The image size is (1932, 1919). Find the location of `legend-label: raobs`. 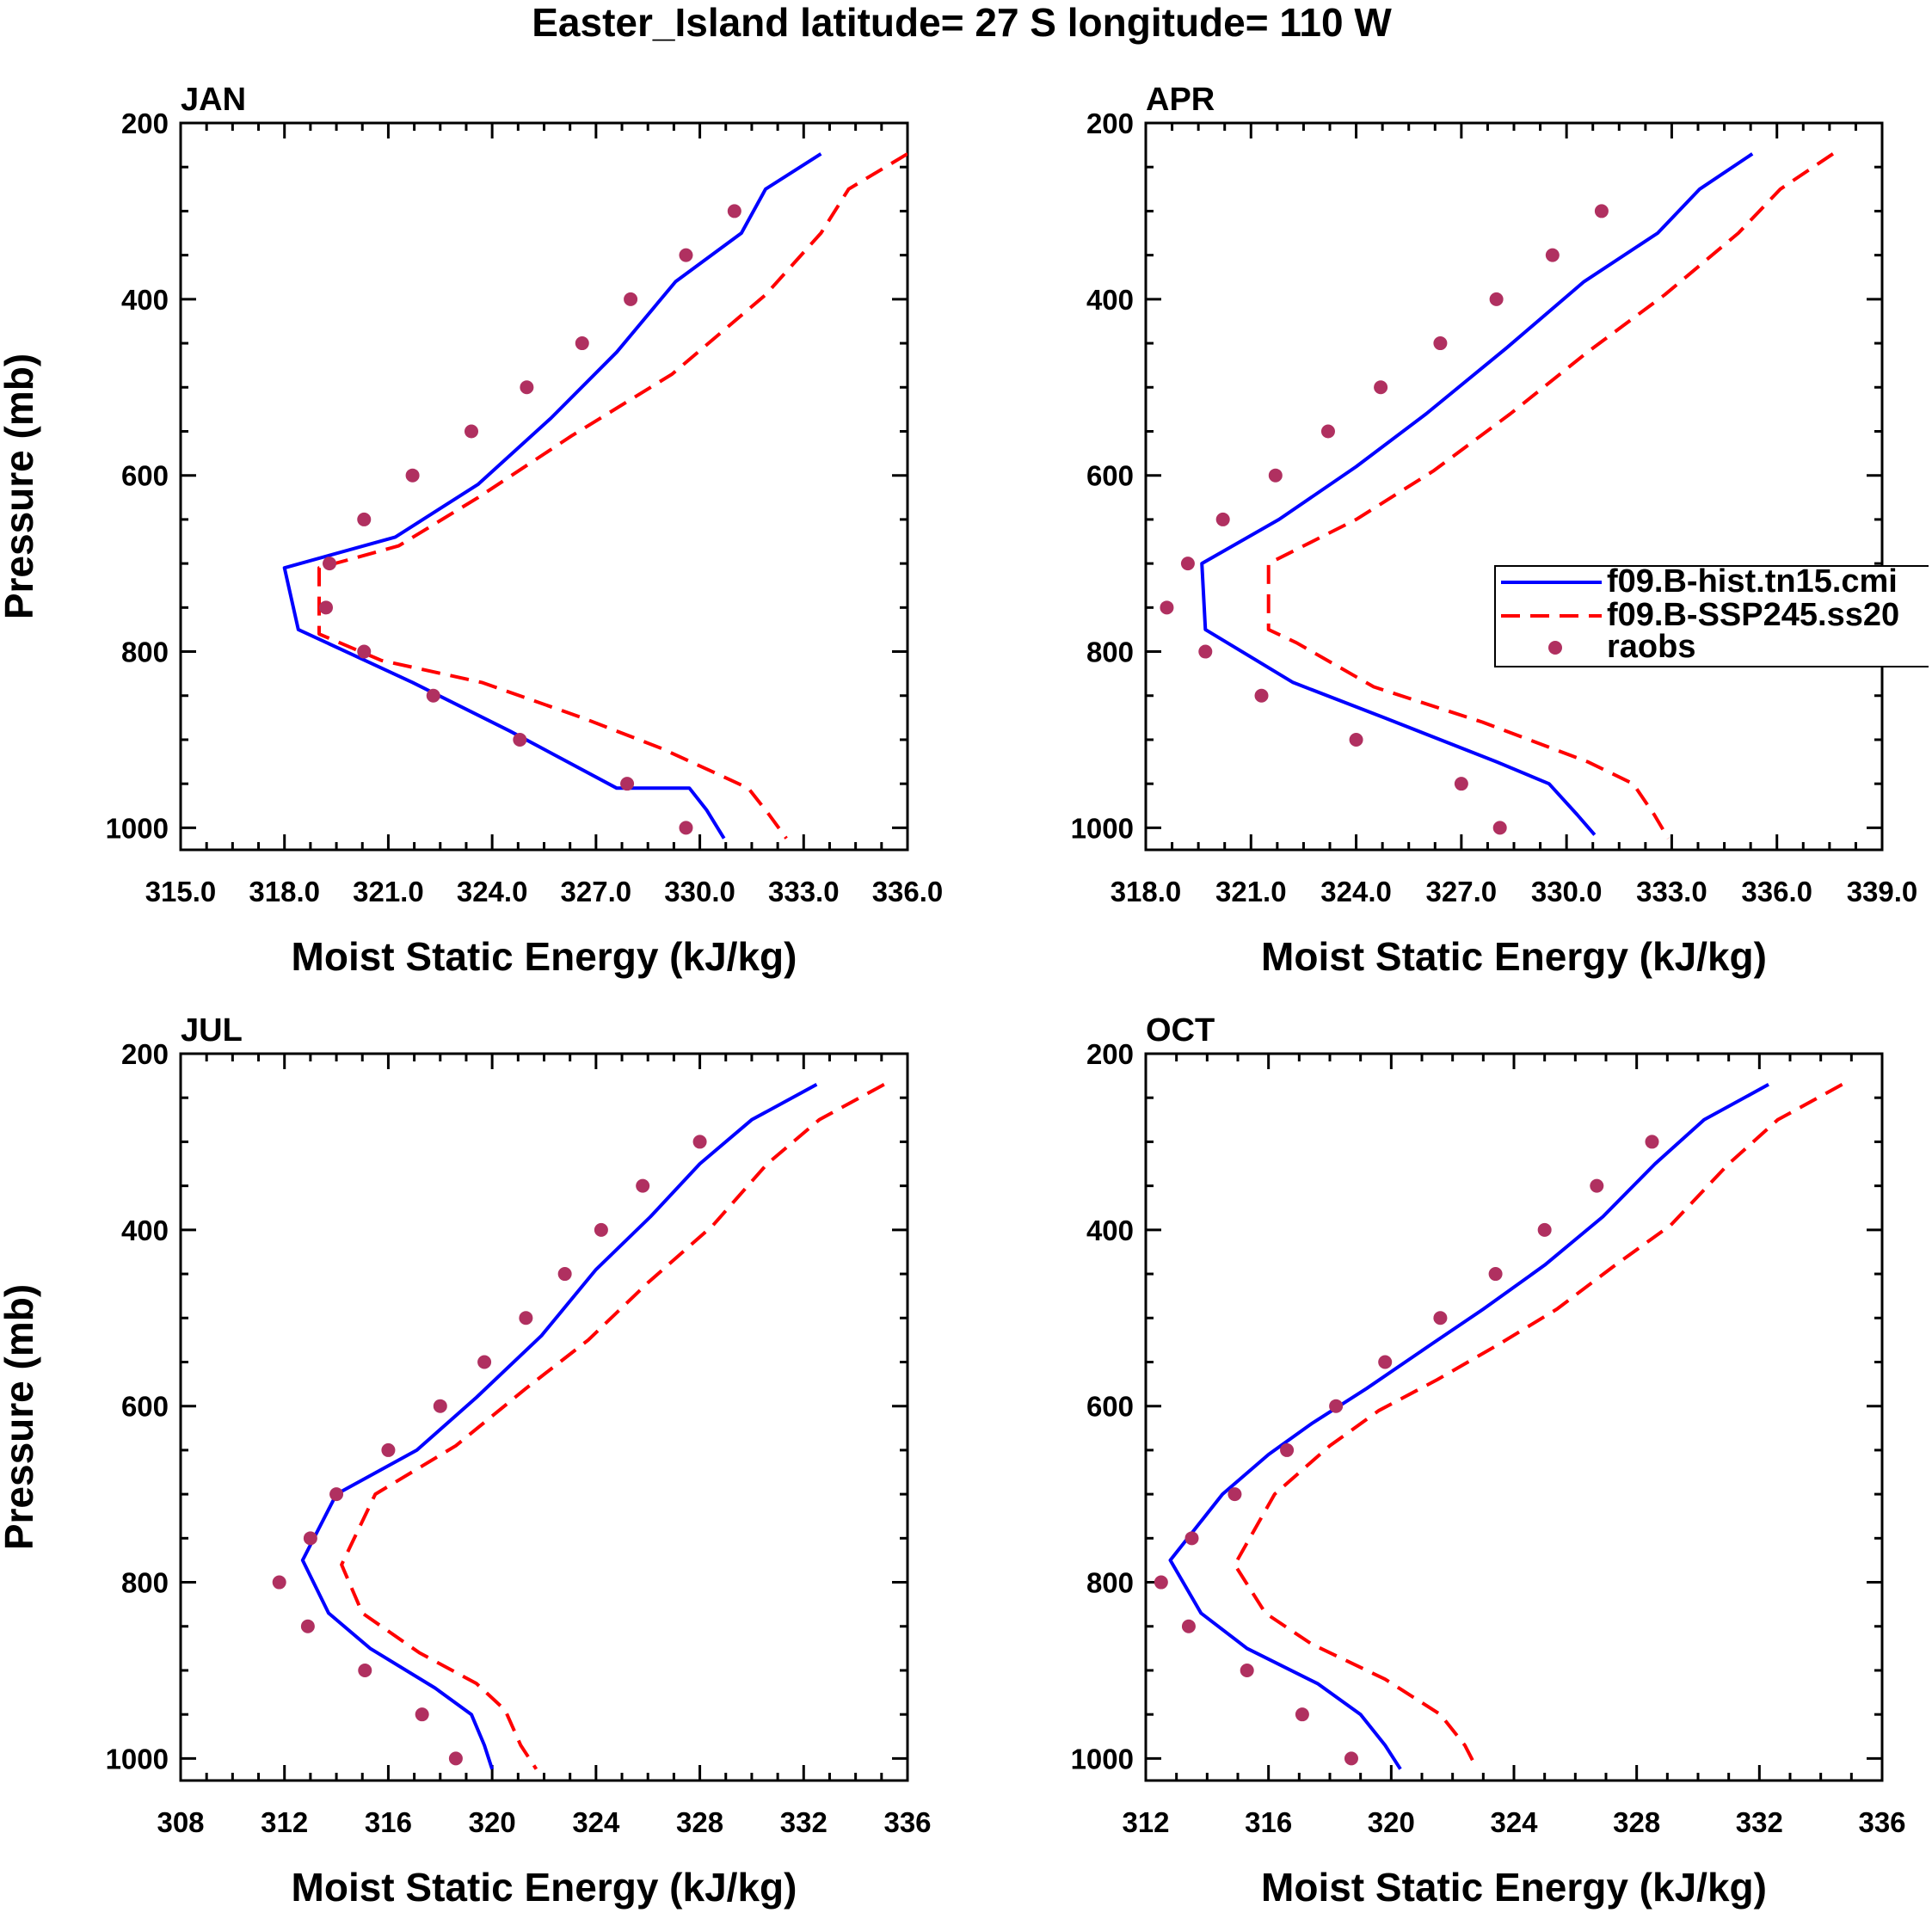

legend-label: raobs is located at coordinates (1651, 647).